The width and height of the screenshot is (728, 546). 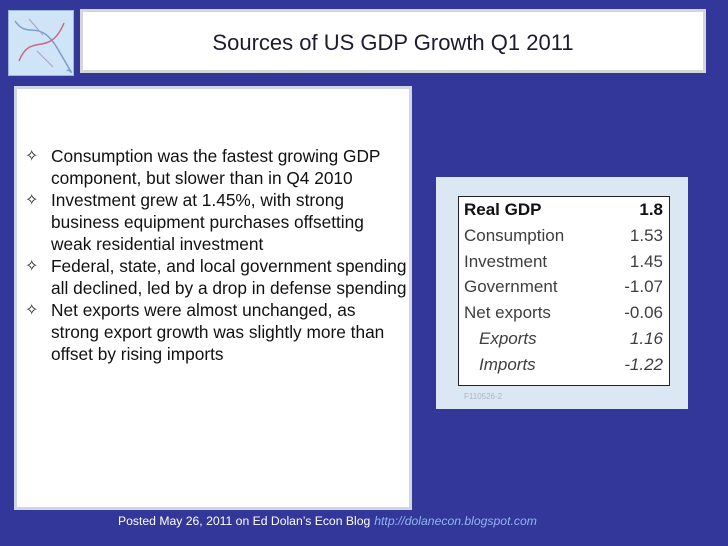 What do you see at coordinates (503, 209) in the screenshot?
I see `row-label: Real GDP` at bounding box center [503, 209].